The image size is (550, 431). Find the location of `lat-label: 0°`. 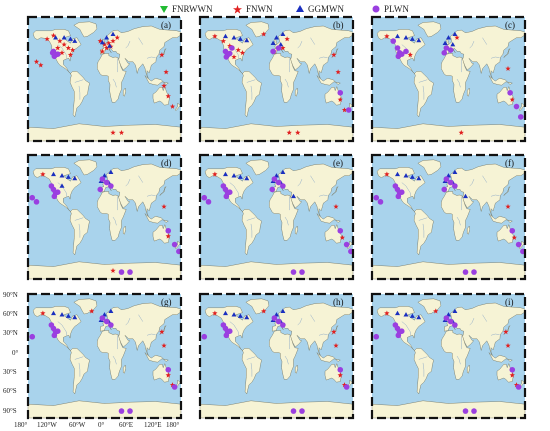

lat-label: 0° is located at coordinates (15, 353).